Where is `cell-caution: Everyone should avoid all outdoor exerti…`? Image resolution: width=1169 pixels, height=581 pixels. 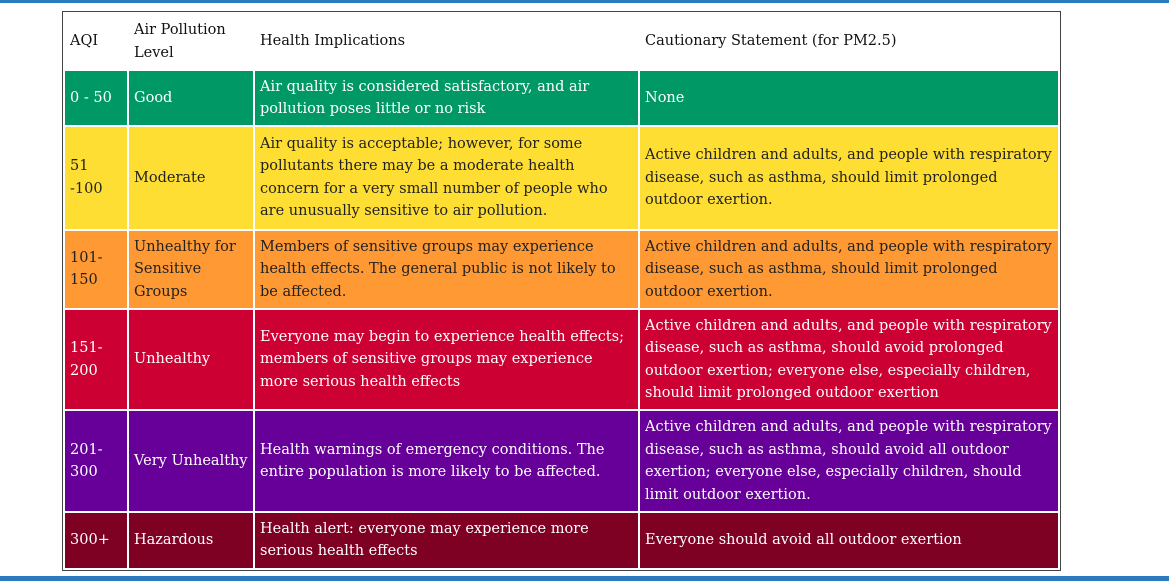 cell-caution: Everyone should avoid all outdoor exerti… is located at coordinates (849, 540).